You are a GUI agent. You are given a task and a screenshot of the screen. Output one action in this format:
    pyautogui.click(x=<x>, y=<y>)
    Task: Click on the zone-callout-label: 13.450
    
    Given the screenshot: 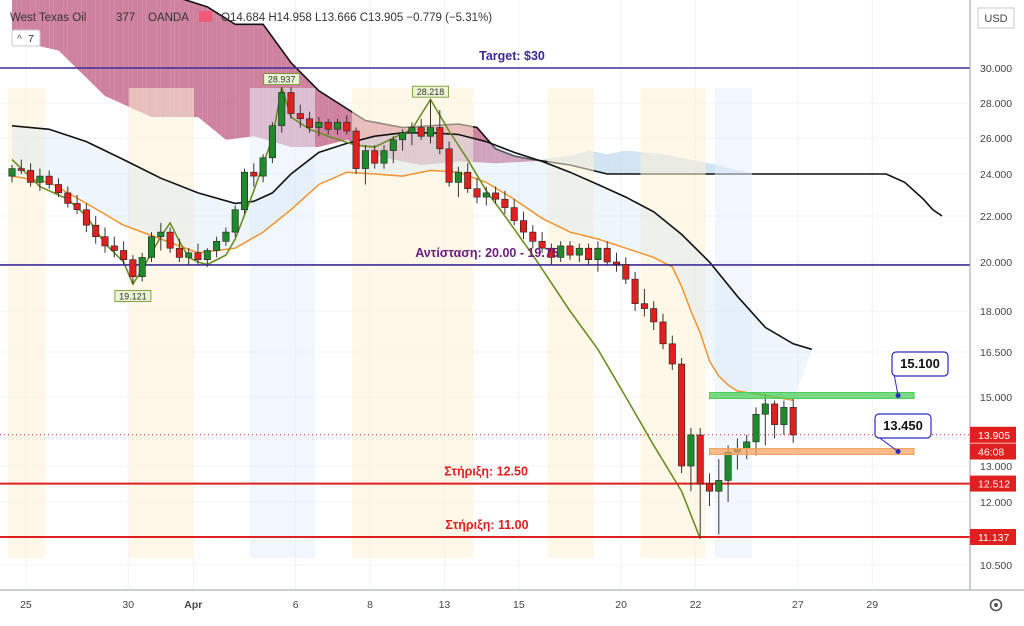 What is the action you would take?
    pyautogui.click(x=903, y=425)
    